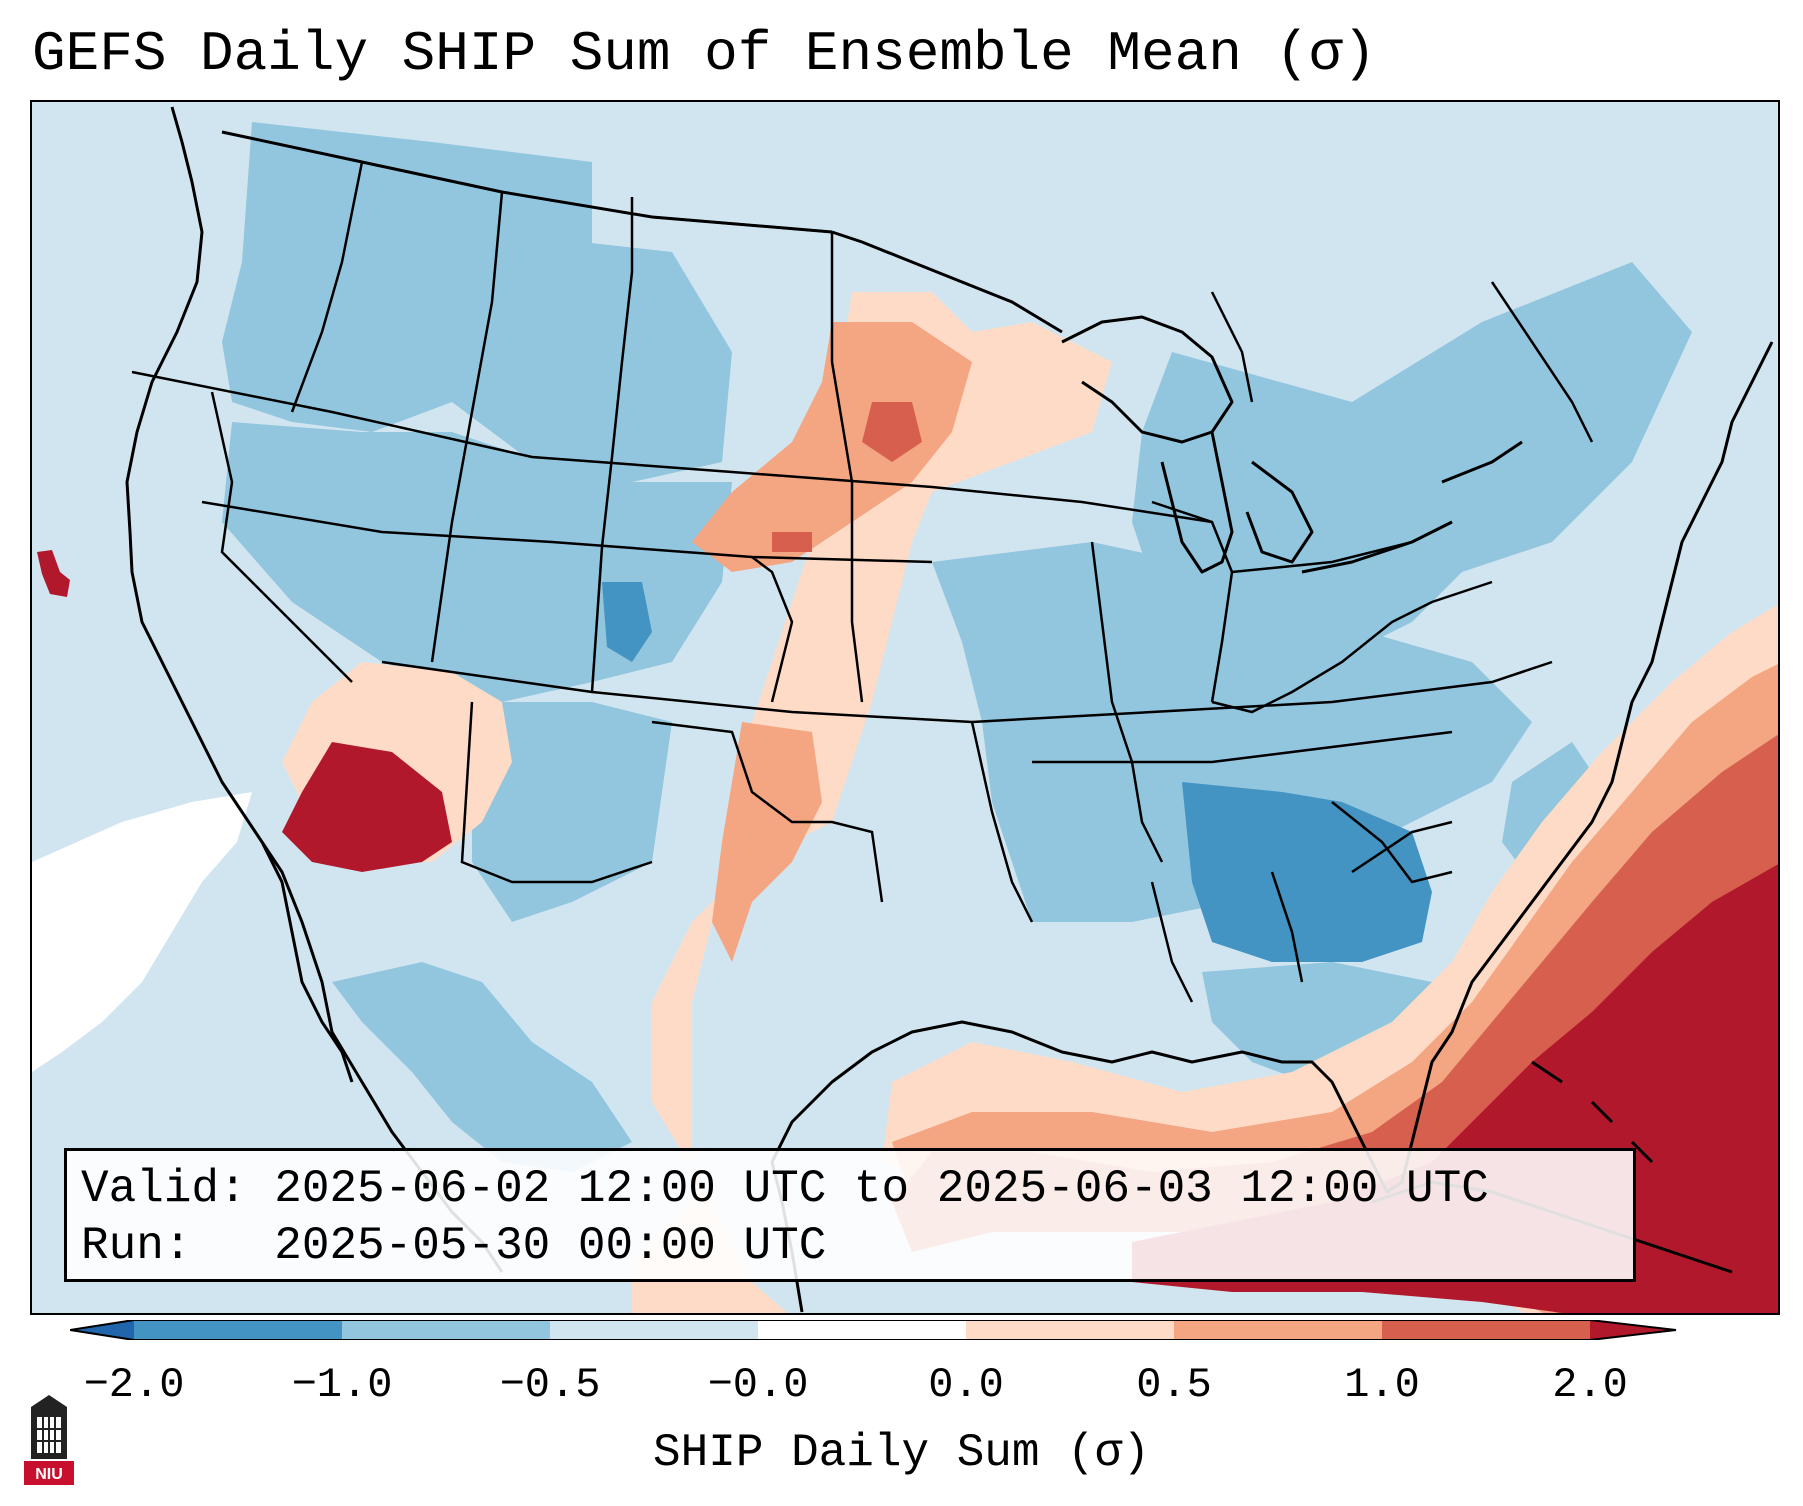  What do you see at coordinates (454, 1246) in the screenshot?
I see `run-time-text: Run: 2025-05-30 00:00 UTC` at bounding box center [454, 1246].